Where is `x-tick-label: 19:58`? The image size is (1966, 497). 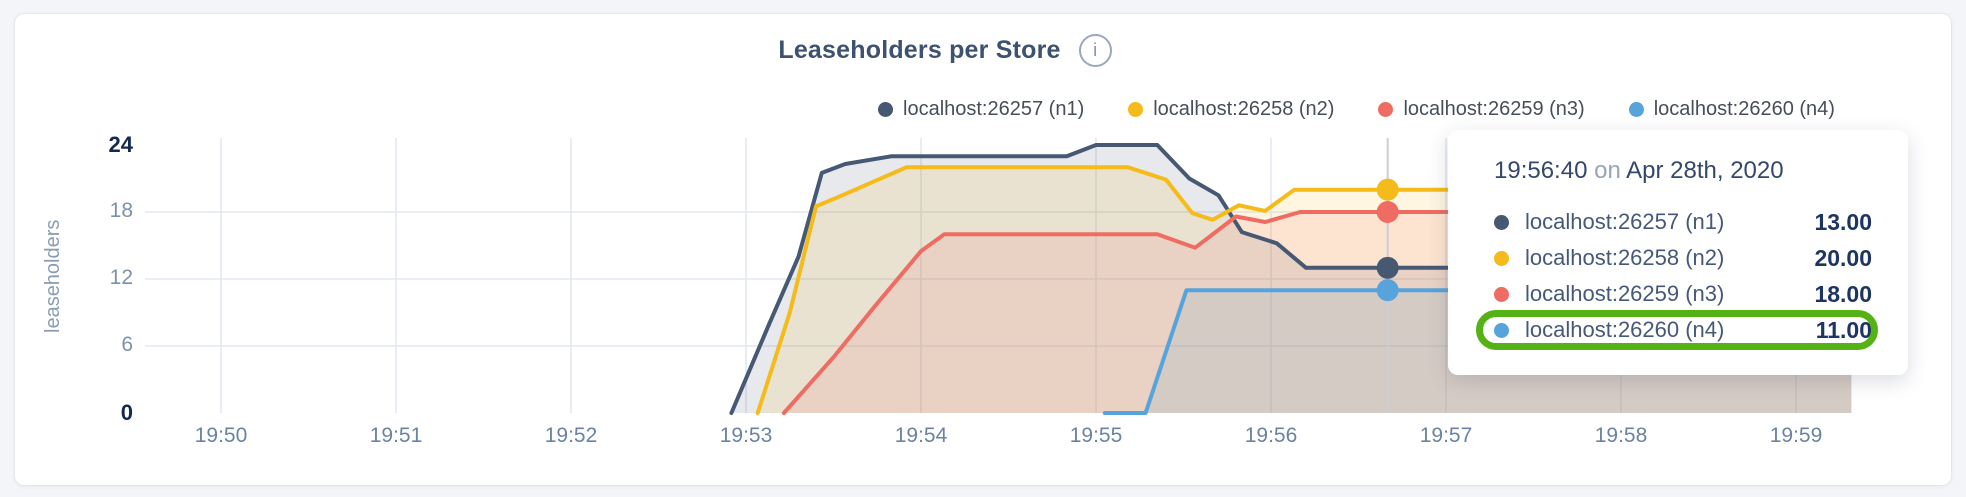
x-tick-label: 19:58 is located at coordinates (1621, 435).